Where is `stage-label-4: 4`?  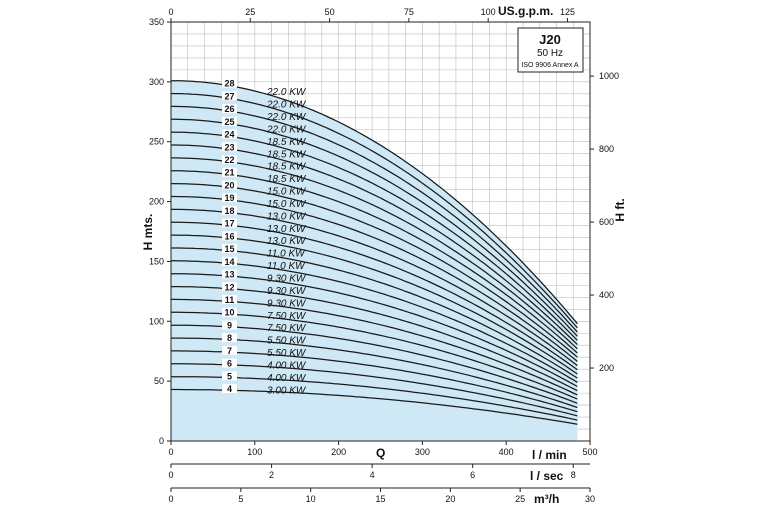
stage-label-4: 4 is located at coordinates (229, 389).